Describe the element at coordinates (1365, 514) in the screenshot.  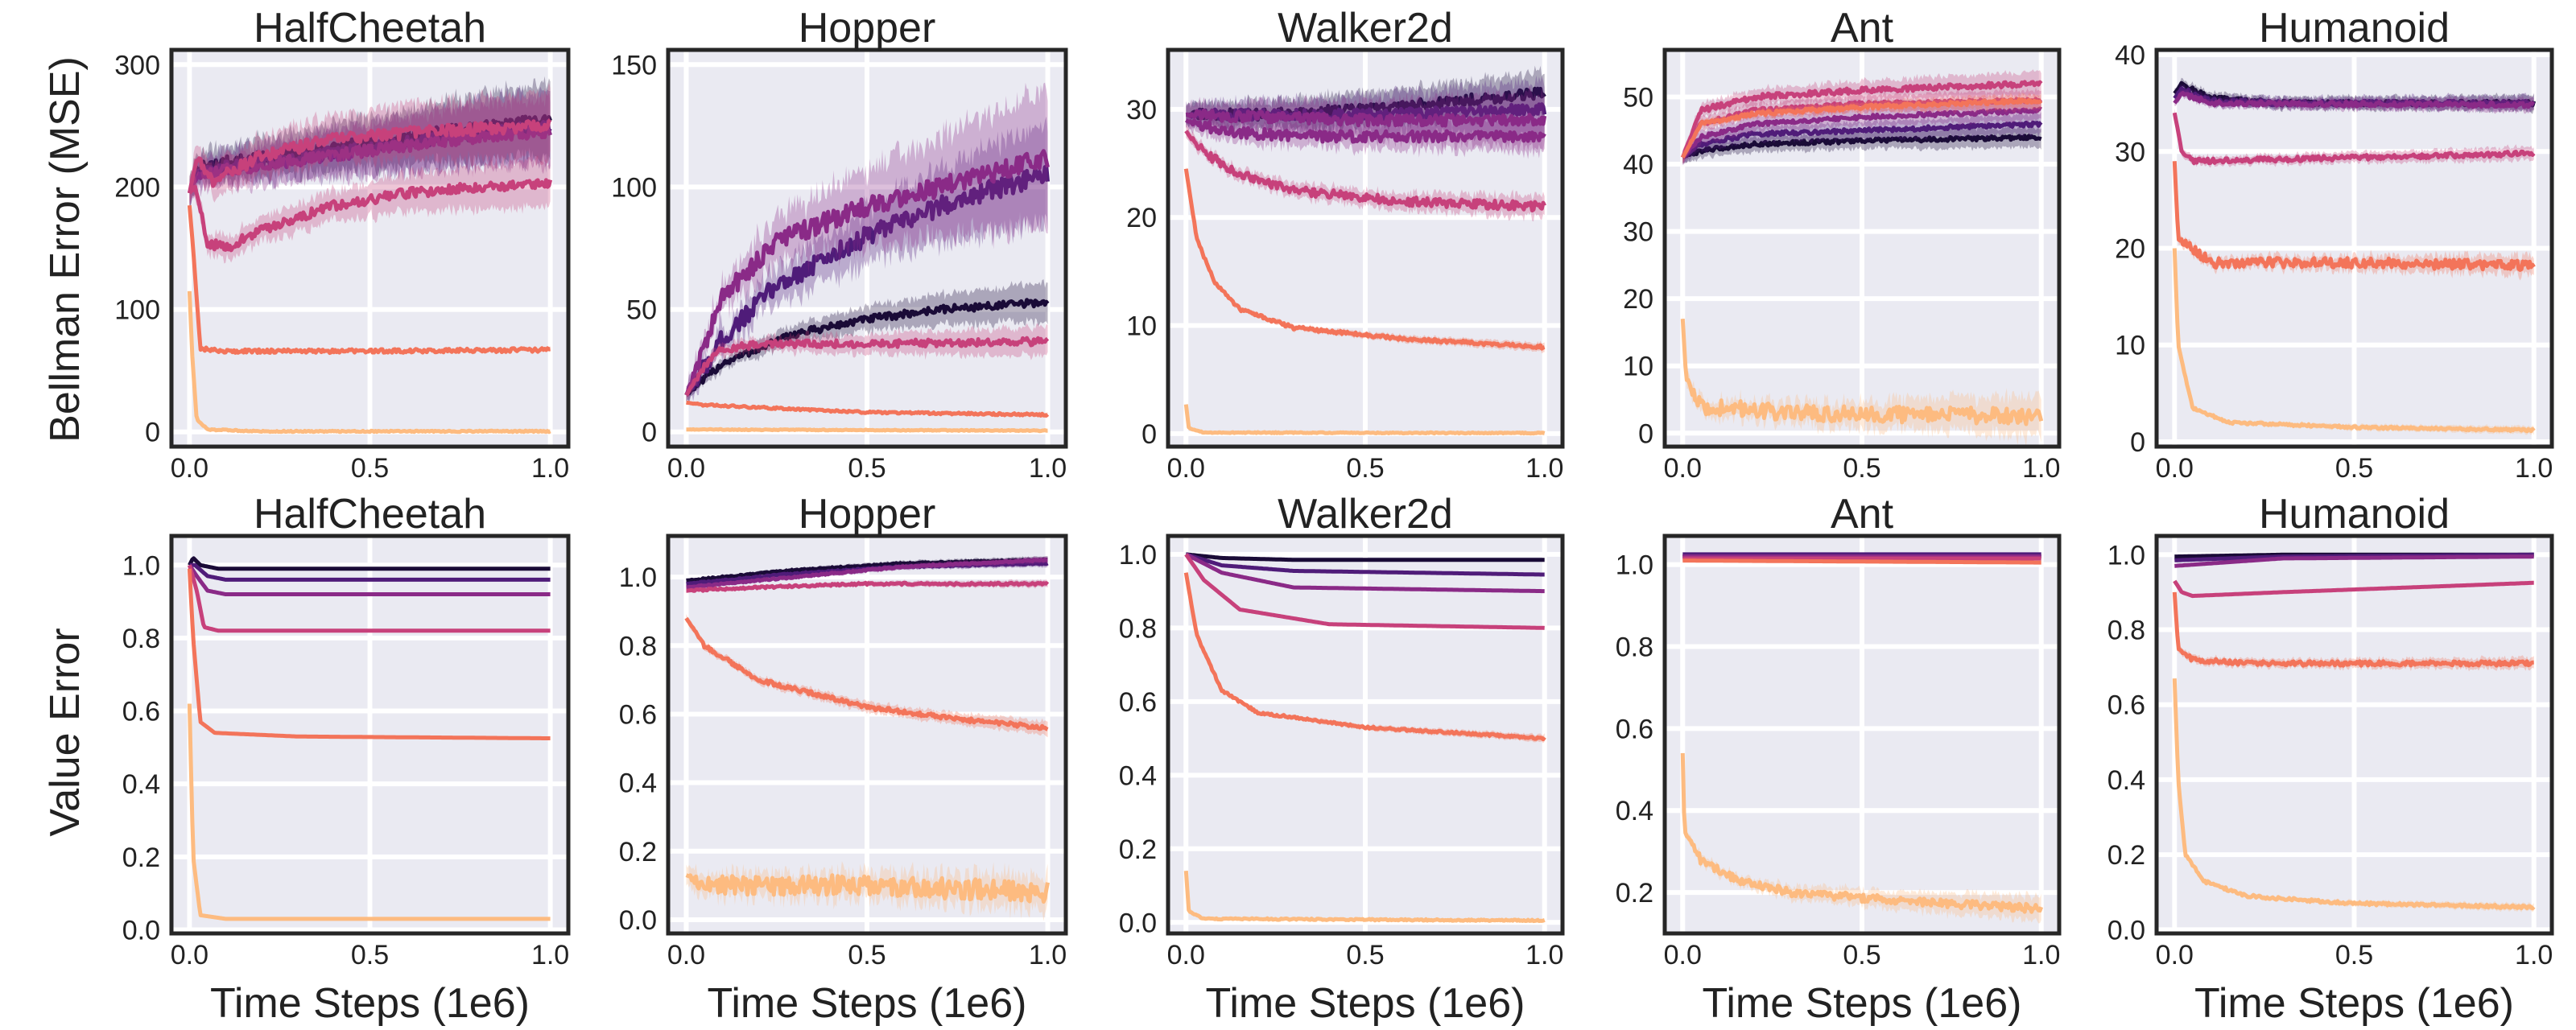
I see `panel-title: Walker2d` at that location.